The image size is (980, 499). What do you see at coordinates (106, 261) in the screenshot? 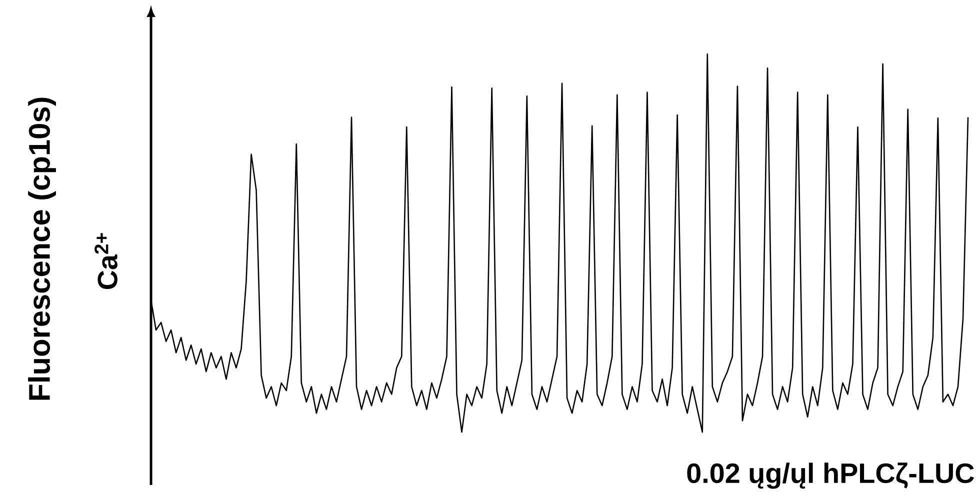
I see `text: Ca$^{2+}$` at bounding box center [106, 261].